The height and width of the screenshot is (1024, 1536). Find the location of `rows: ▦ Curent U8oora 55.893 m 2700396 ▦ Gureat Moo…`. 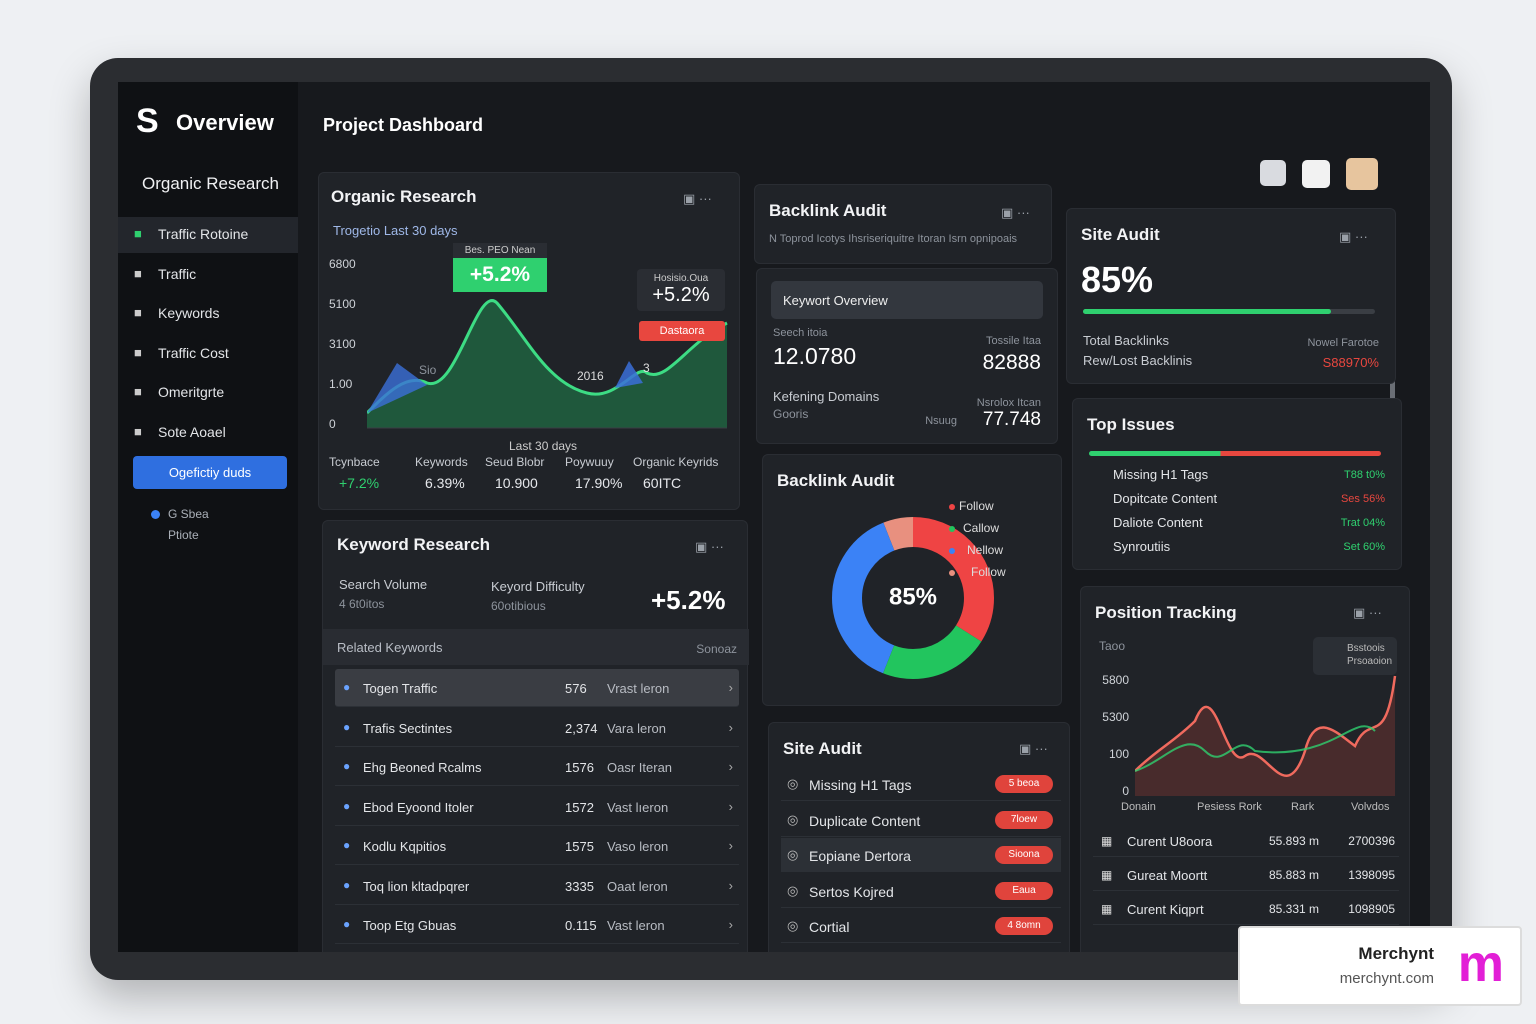

rows: ▦ Curent U8oora 55.893 m 2700396 ▦ Gureat Moo… is located at coordinates (1246, 888).